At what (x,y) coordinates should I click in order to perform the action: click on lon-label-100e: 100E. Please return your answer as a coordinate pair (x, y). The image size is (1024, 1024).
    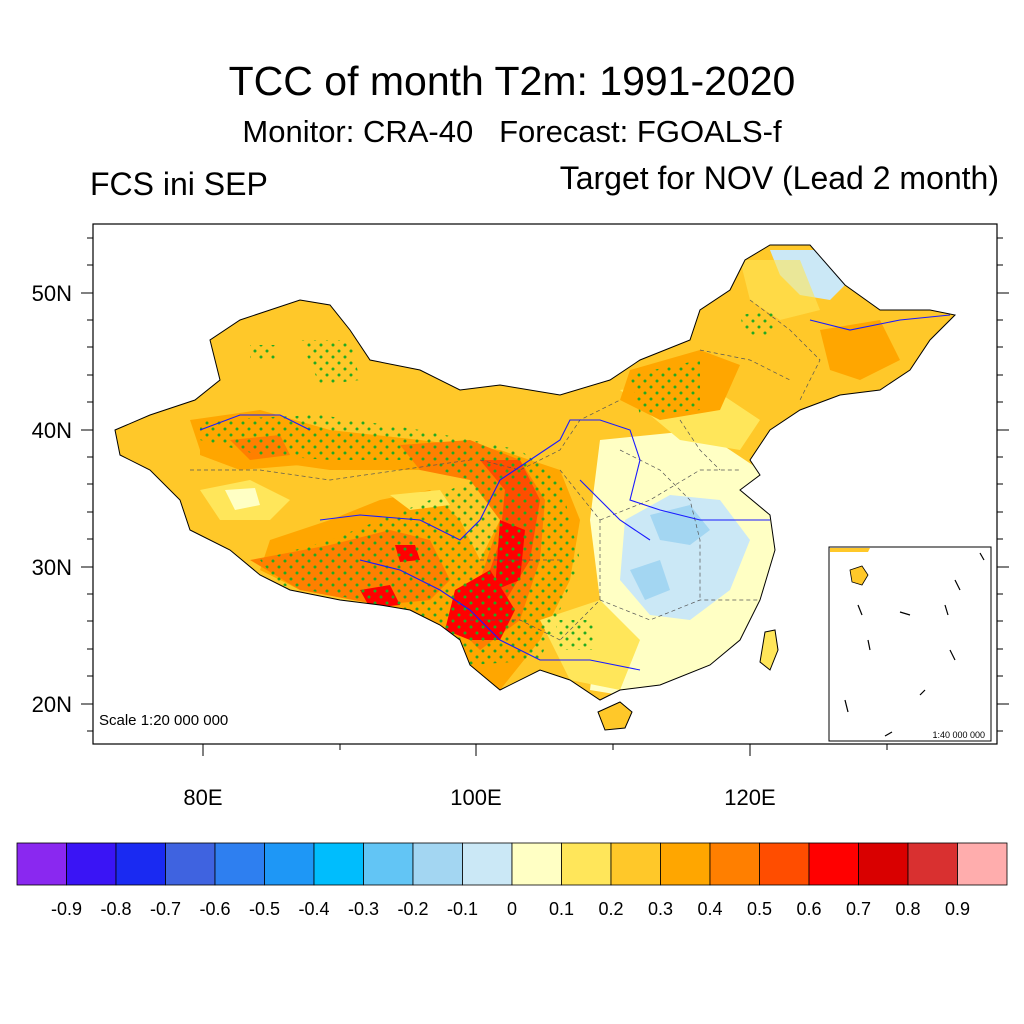
    Looking at the image, I should click on (475, 797).